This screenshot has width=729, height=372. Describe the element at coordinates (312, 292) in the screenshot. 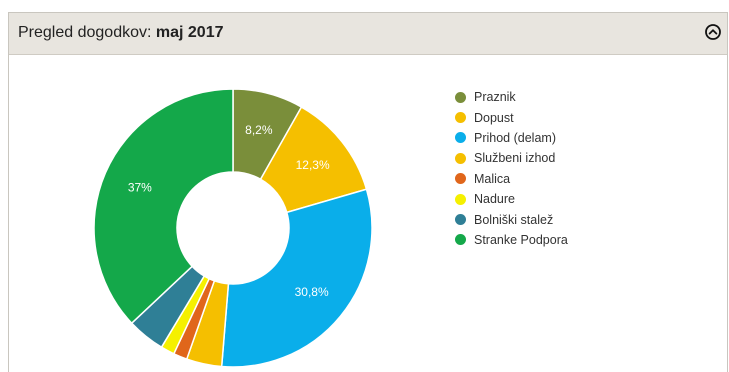

I see `slice-label-3: 30,8%` at that location.